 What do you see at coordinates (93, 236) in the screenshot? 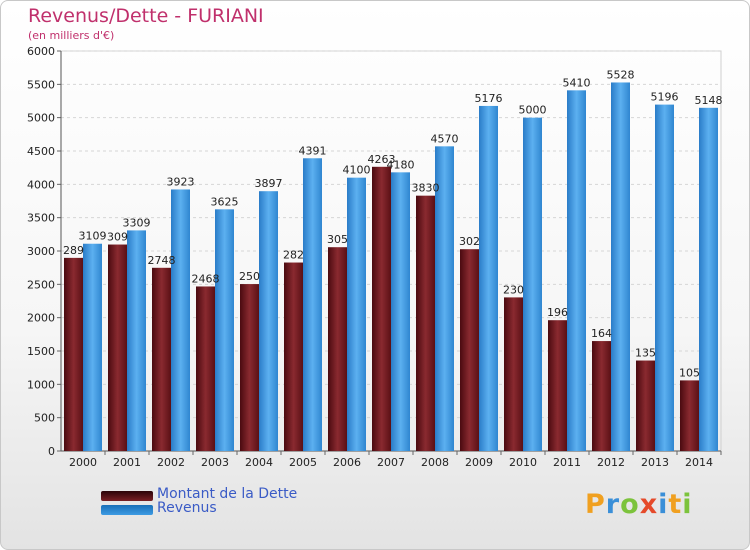
I see `data-label-revenus: 3109` at bounding box center [93, 236].